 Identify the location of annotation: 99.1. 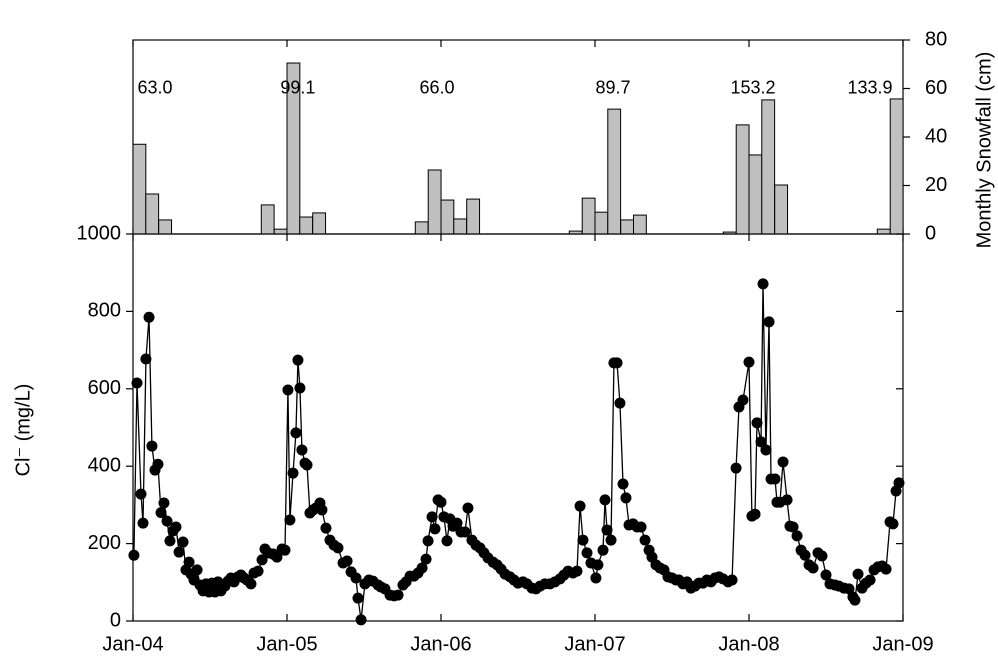
(297, 87).